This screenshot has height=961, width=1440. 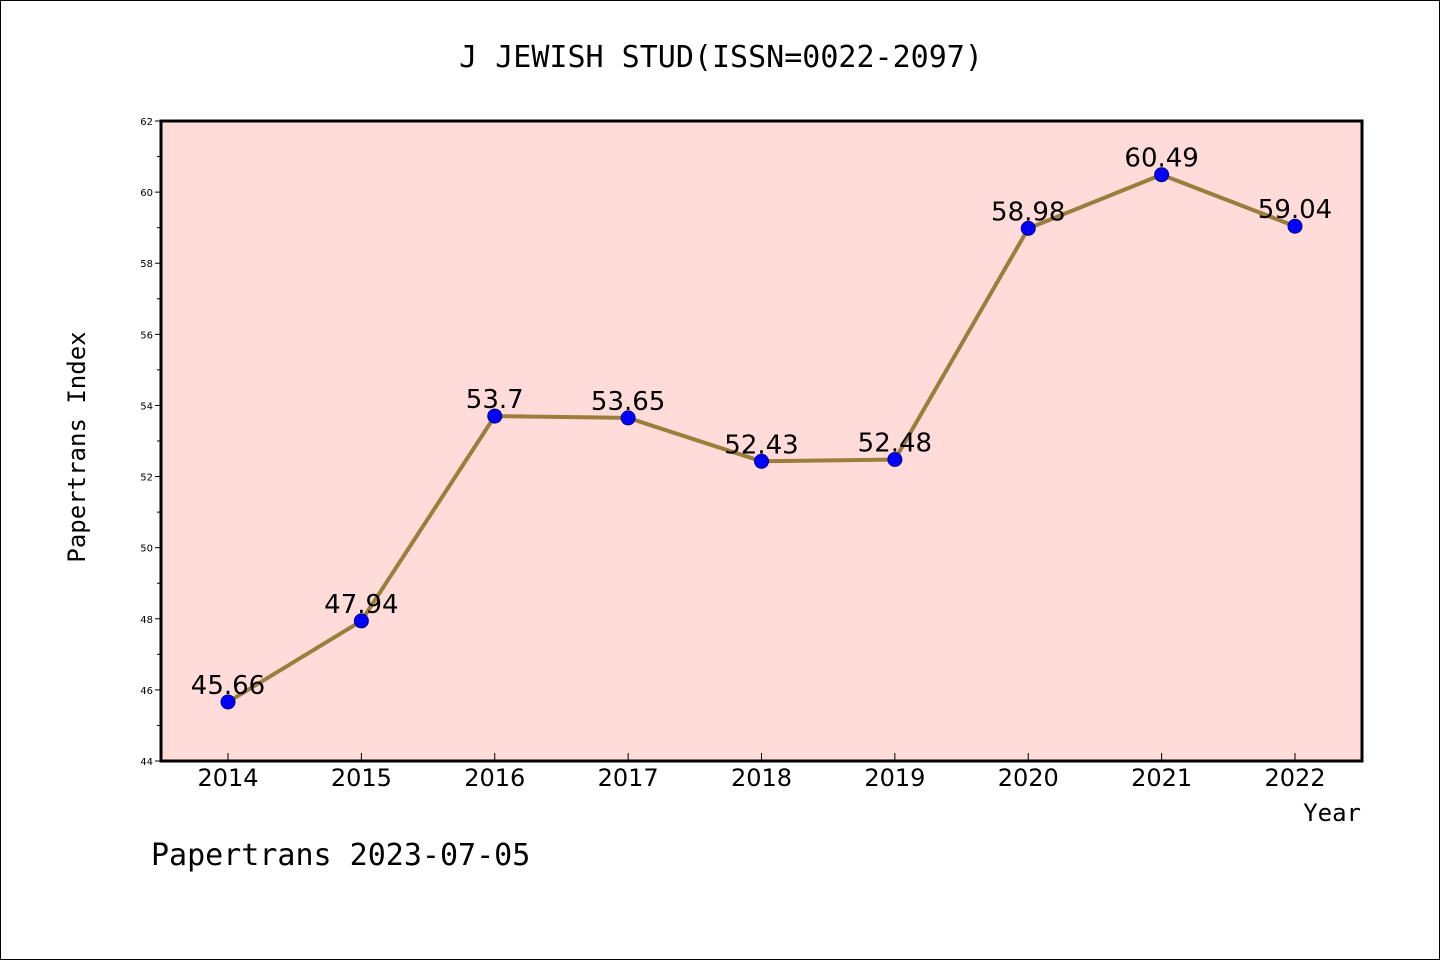 I want to click on data-point-2014, so click(x=228, y=702).